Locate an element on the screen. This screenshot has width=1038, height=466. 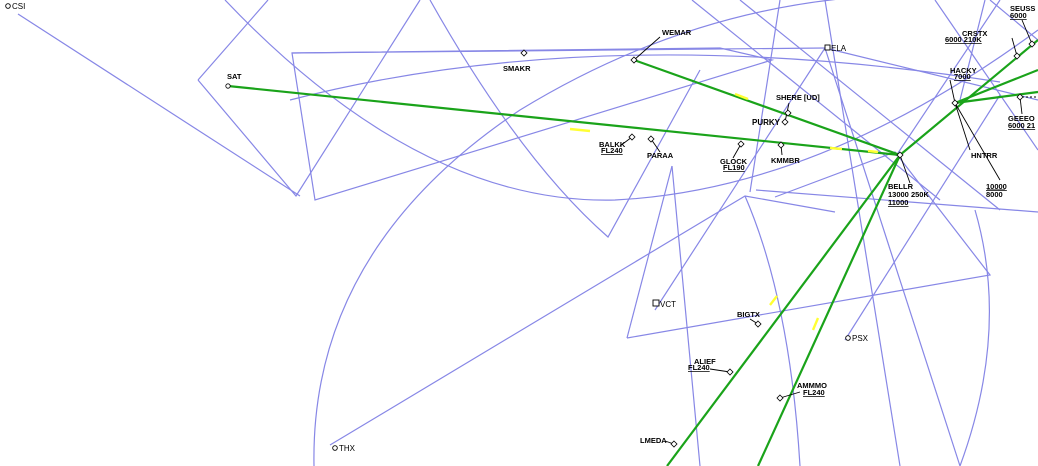
fix-marker-seuss is located at coordinates (1032, 44).